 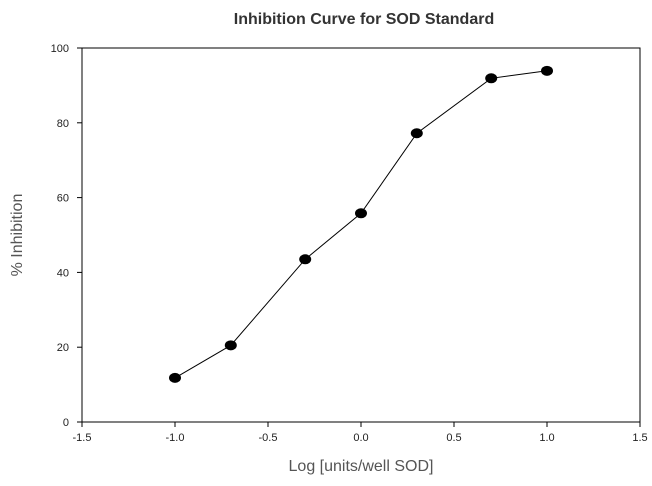 What do you see at coordinates (360, 438) in the screenshot?
I see `x-tick-label: 0.0` at bounding box center [360, 438].